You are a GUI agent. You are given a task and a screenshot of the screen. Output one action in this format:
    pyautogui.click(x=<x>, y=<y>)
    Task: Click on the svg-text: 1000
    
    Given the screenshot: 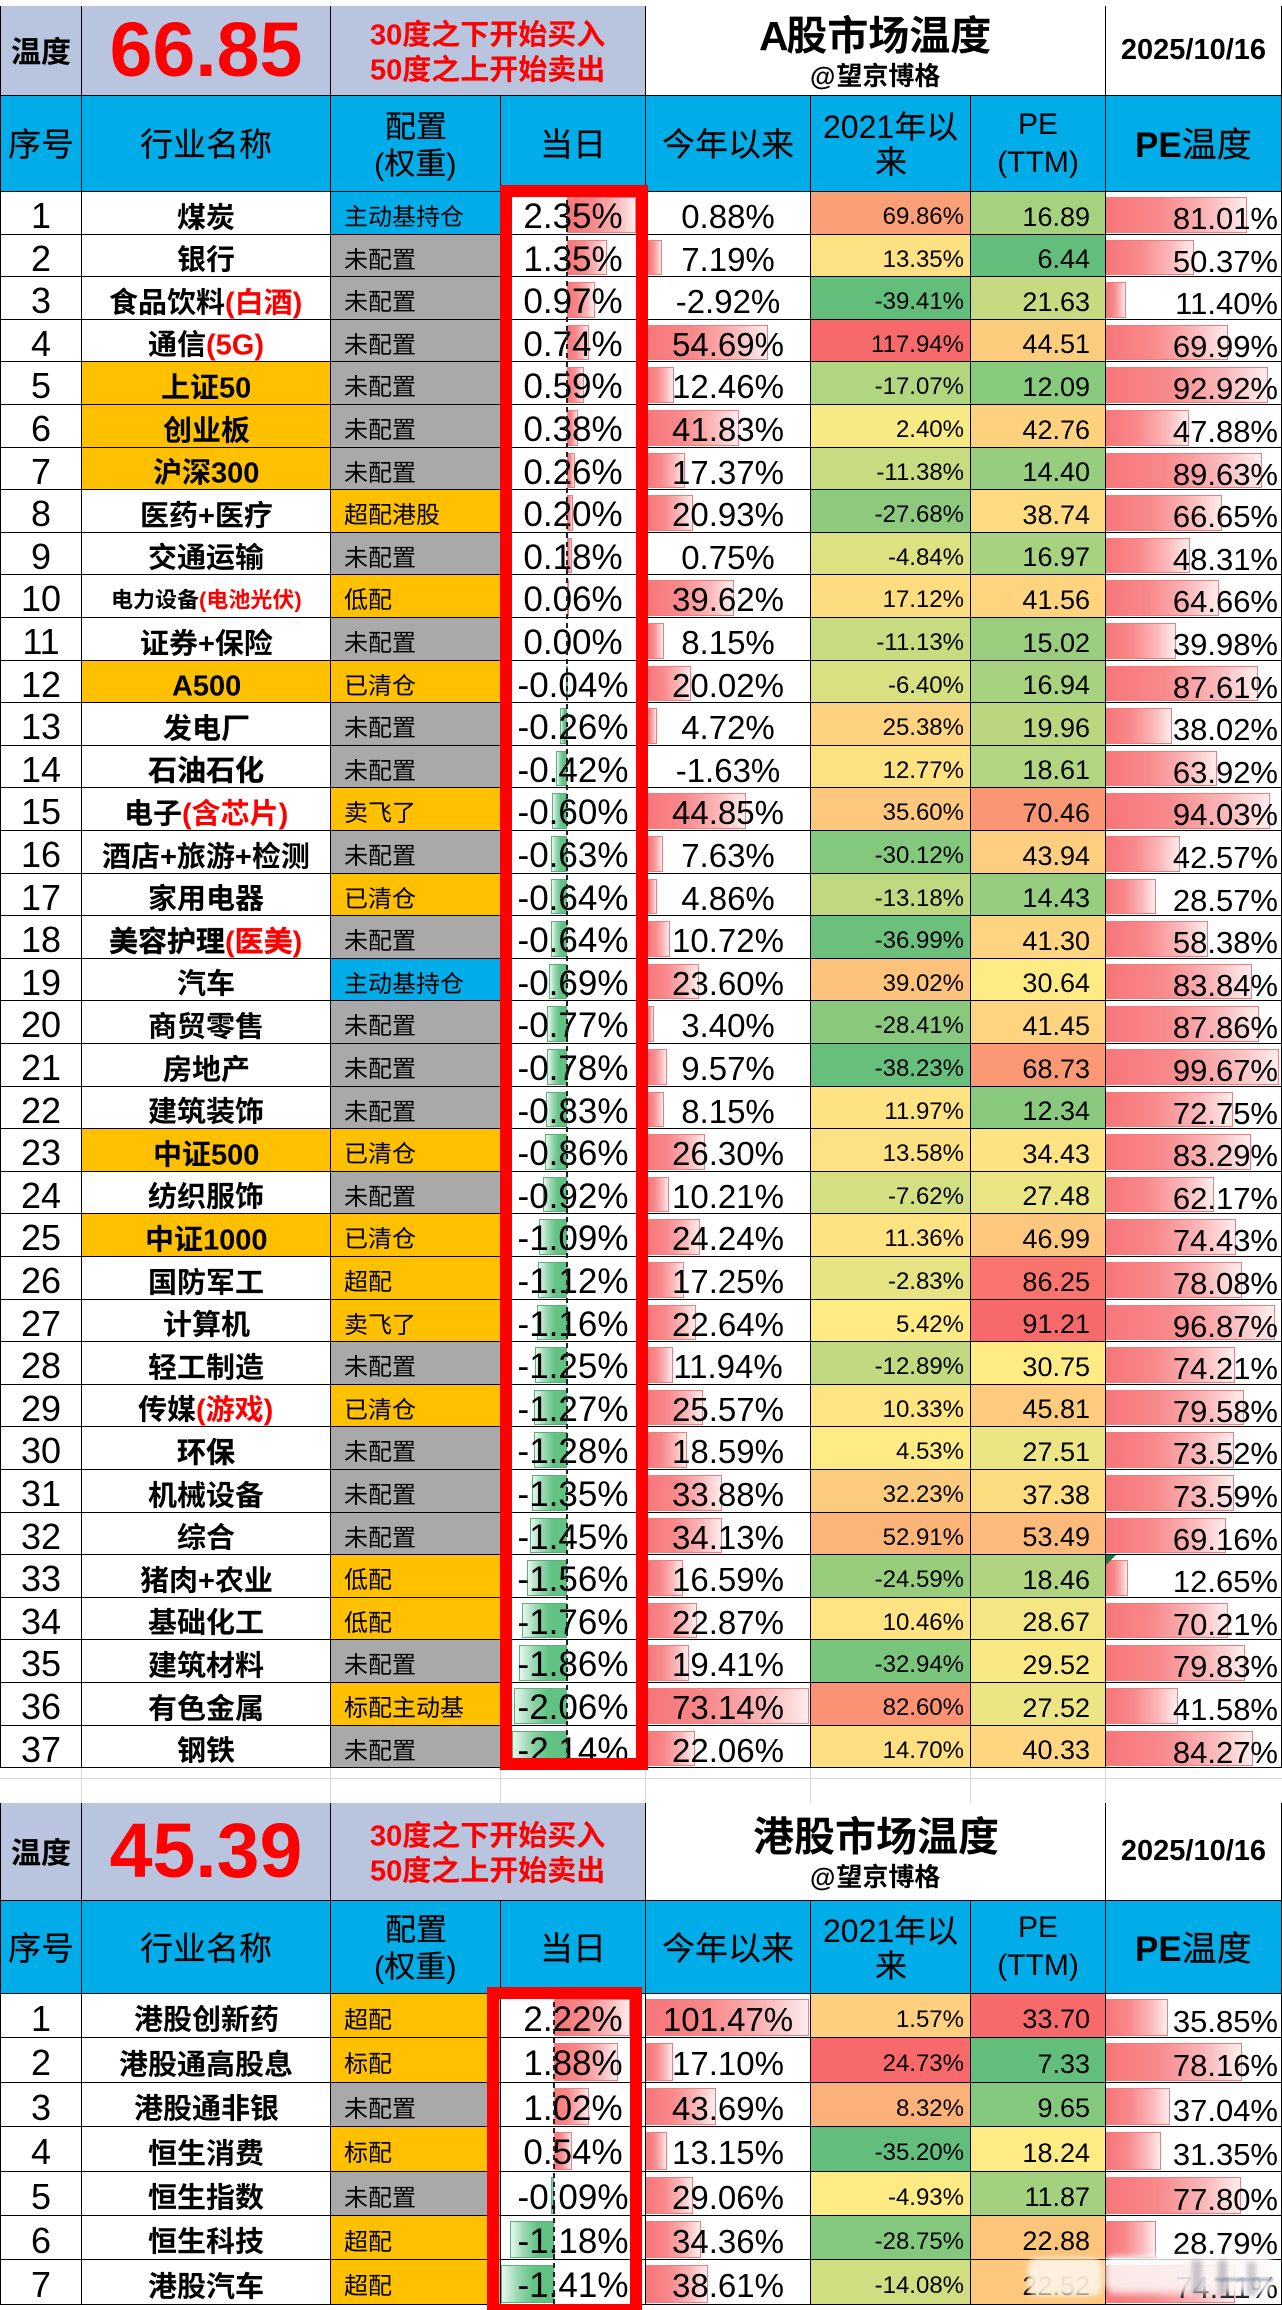 What is the action you would take?
    pyautogui.click(x=235, y=1240)
    